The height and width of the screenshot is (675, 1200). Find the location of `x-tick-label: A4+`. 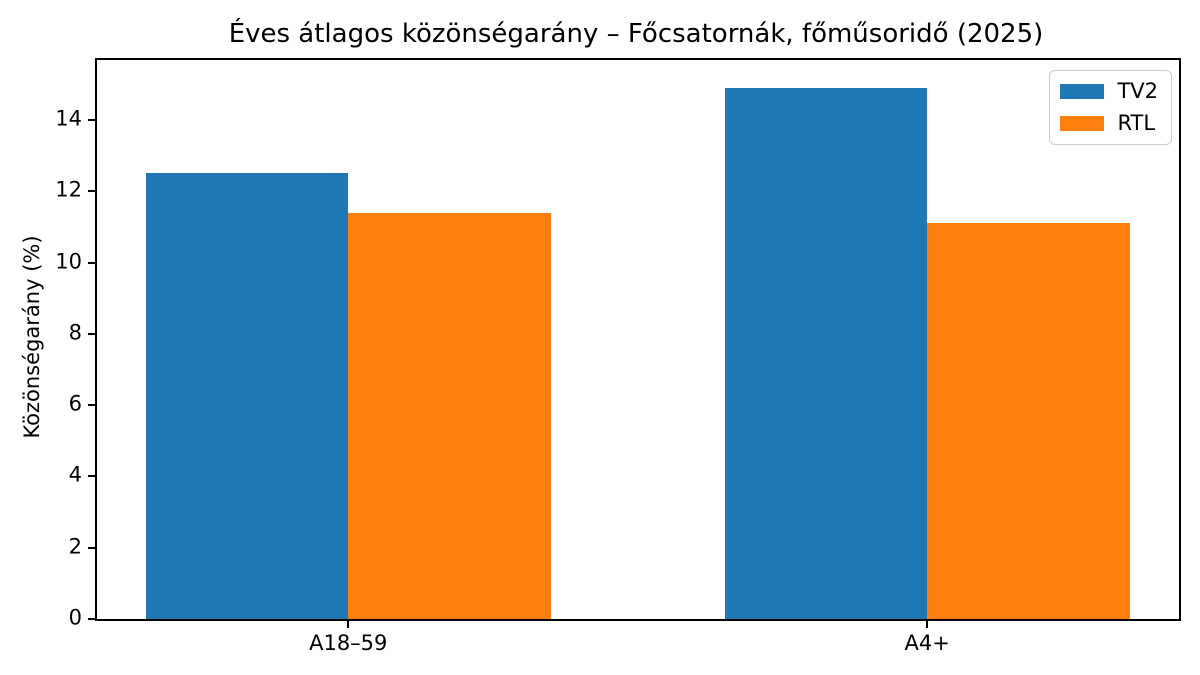

x-tick-label: A4+ is located at coordinates (927, 643).